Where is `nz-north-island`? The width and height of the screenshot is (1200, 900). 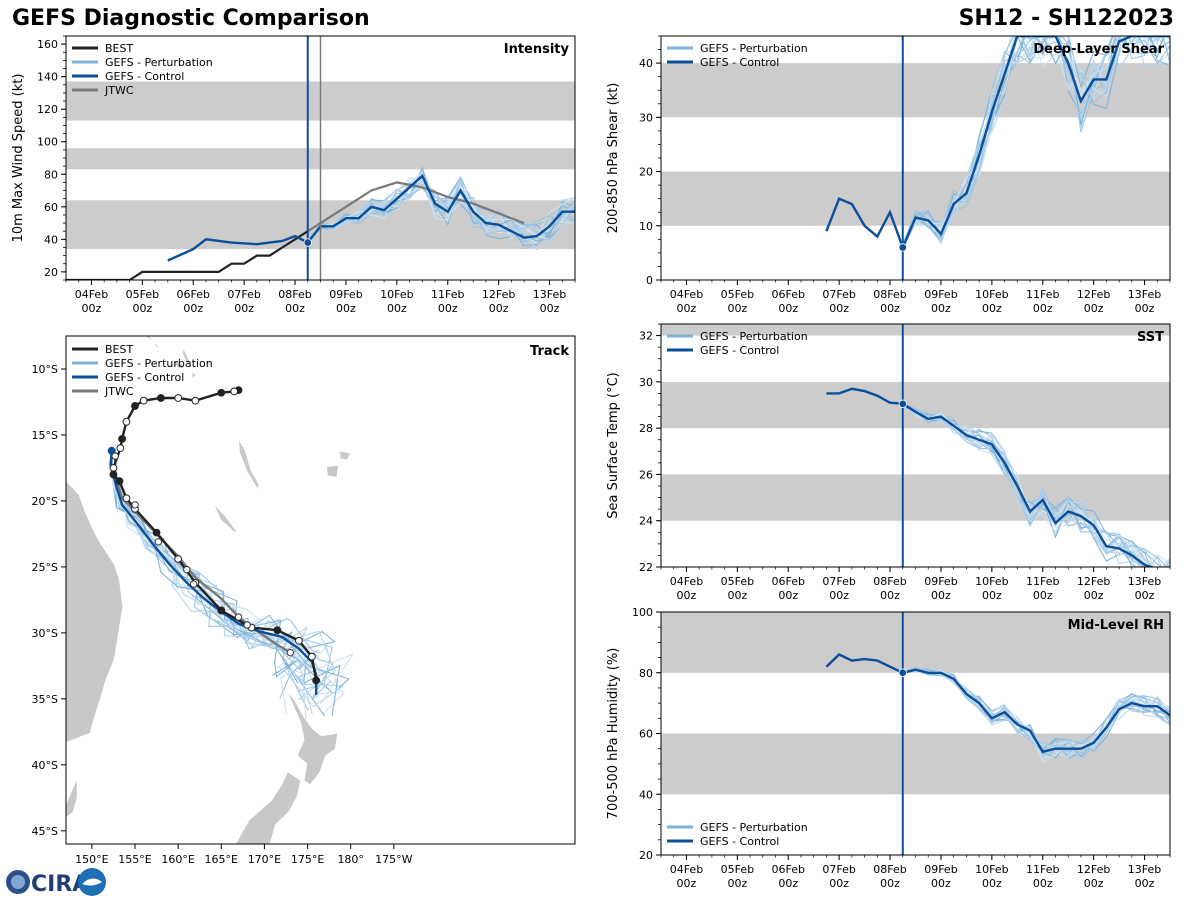
nz-north-island is located at coordinates (312, 738).